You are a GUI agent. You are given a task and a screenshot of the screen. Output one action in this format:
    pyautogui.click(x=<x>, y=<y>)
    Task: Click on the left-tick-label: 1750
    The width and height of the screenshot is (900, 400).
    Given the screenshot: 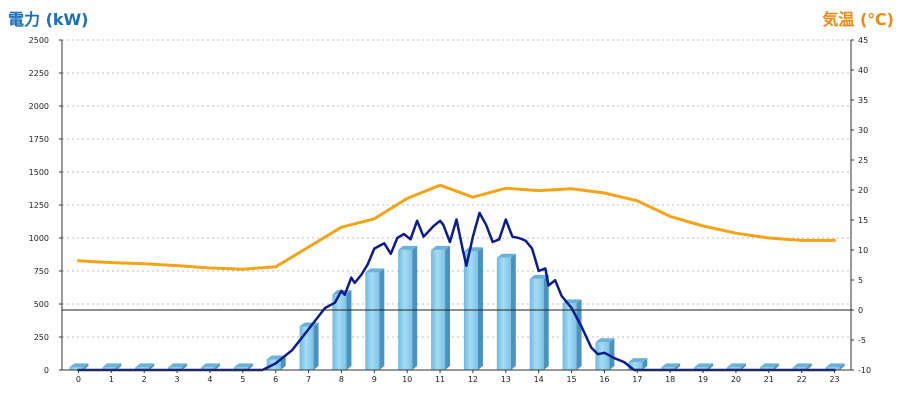 What is the action you would take?
    pyautogui.click(x=39, y=139)
    